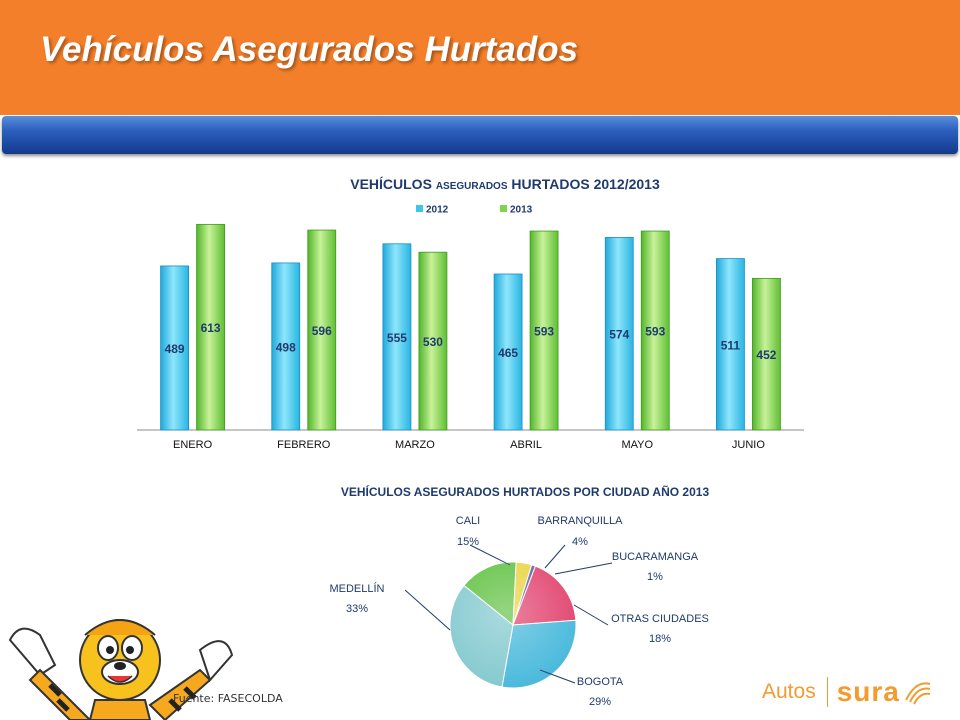  What do you see at coordinates (356, 588) in the screenshot?
I see `pie-label: MEDELLÍN` at bounding box center [356, 588].